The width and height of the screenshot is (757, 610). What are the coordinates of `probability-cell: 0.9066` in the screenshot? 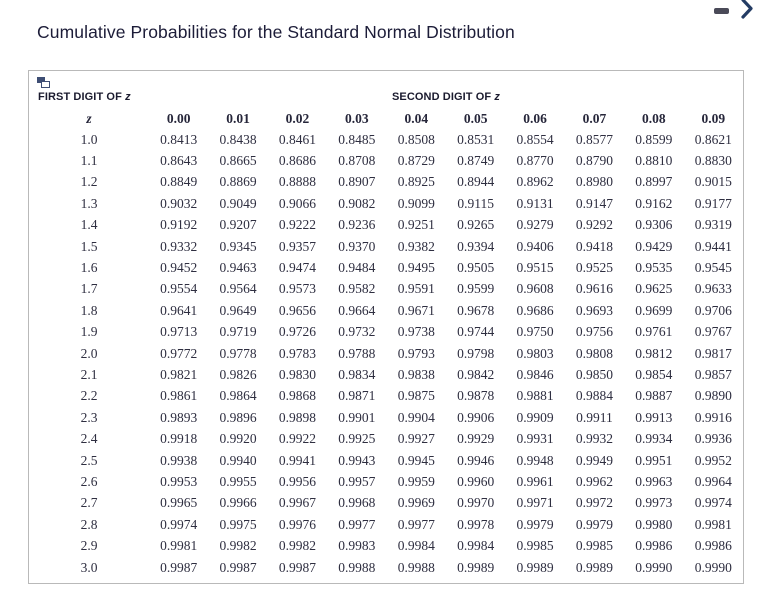 It's located at (297, 203).